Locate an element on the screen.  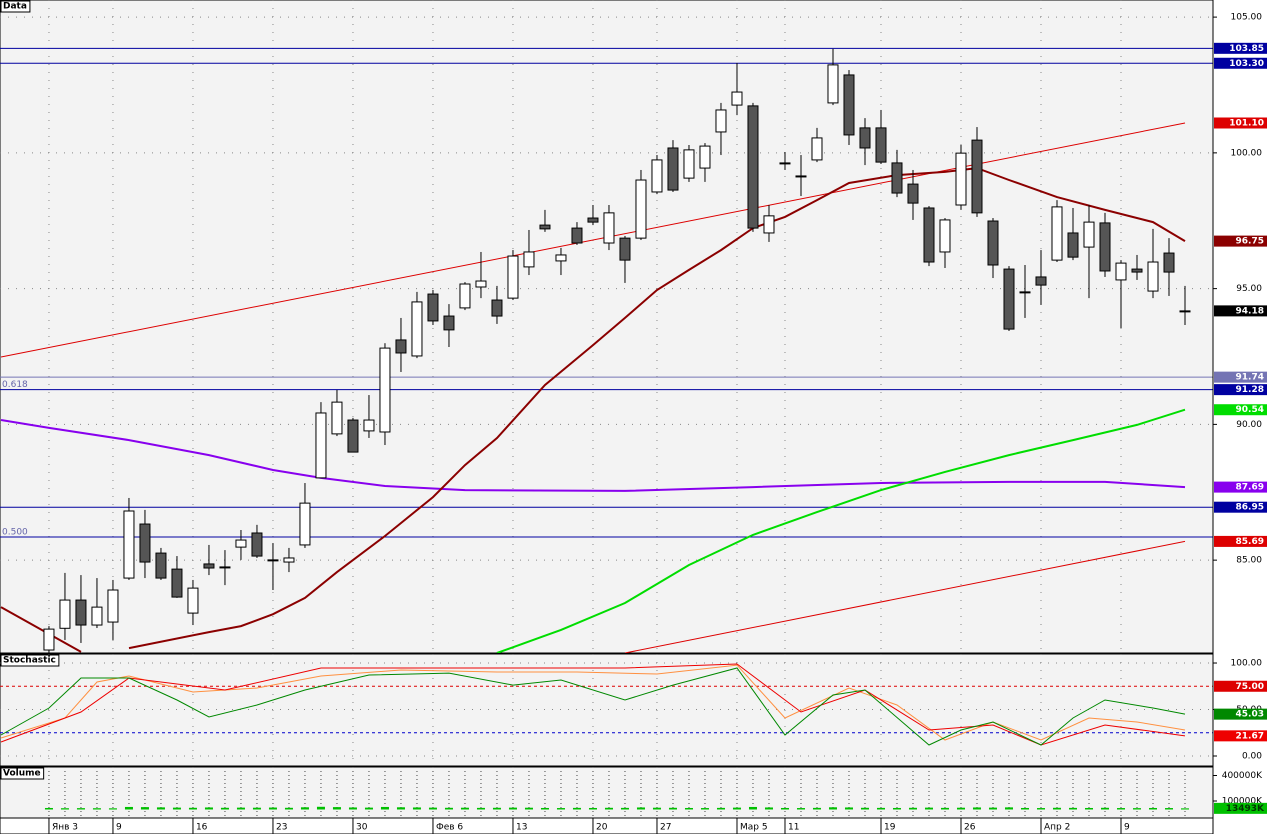
value-tag-label: 91.28 is located at coordinates (1250, 390).